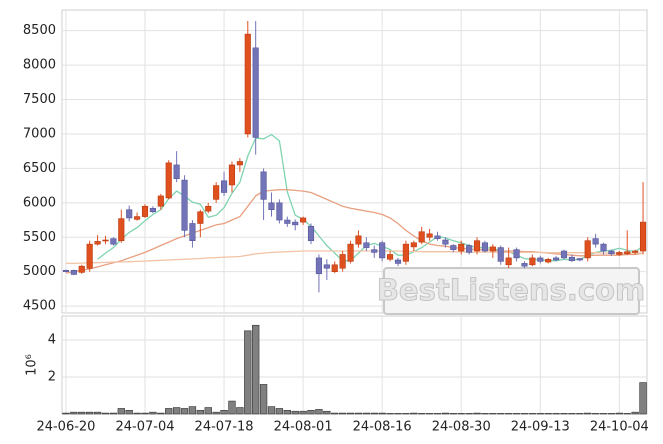 The width and height of the screenshot is (663, 444). I want to click on y-tick-label: 8500, so click(39, 30).